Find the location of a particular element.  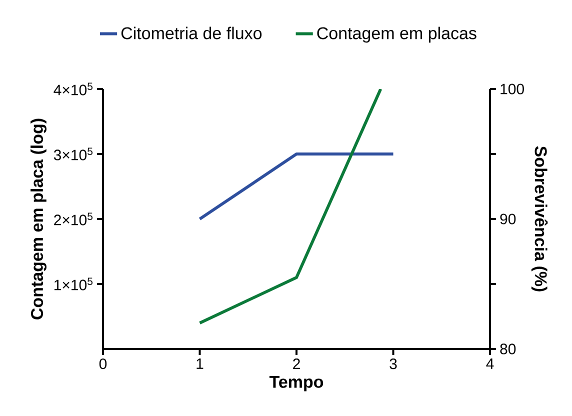

y2-axis-title: Sobrevivência (%) is located at coordinates (539, 219).